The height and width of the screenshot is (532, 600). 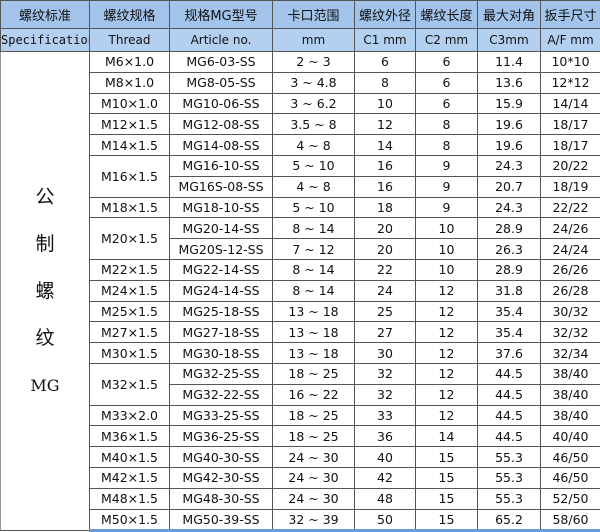 I want to click on thread-cell: M25×1.5, so click(x=129, y=311).